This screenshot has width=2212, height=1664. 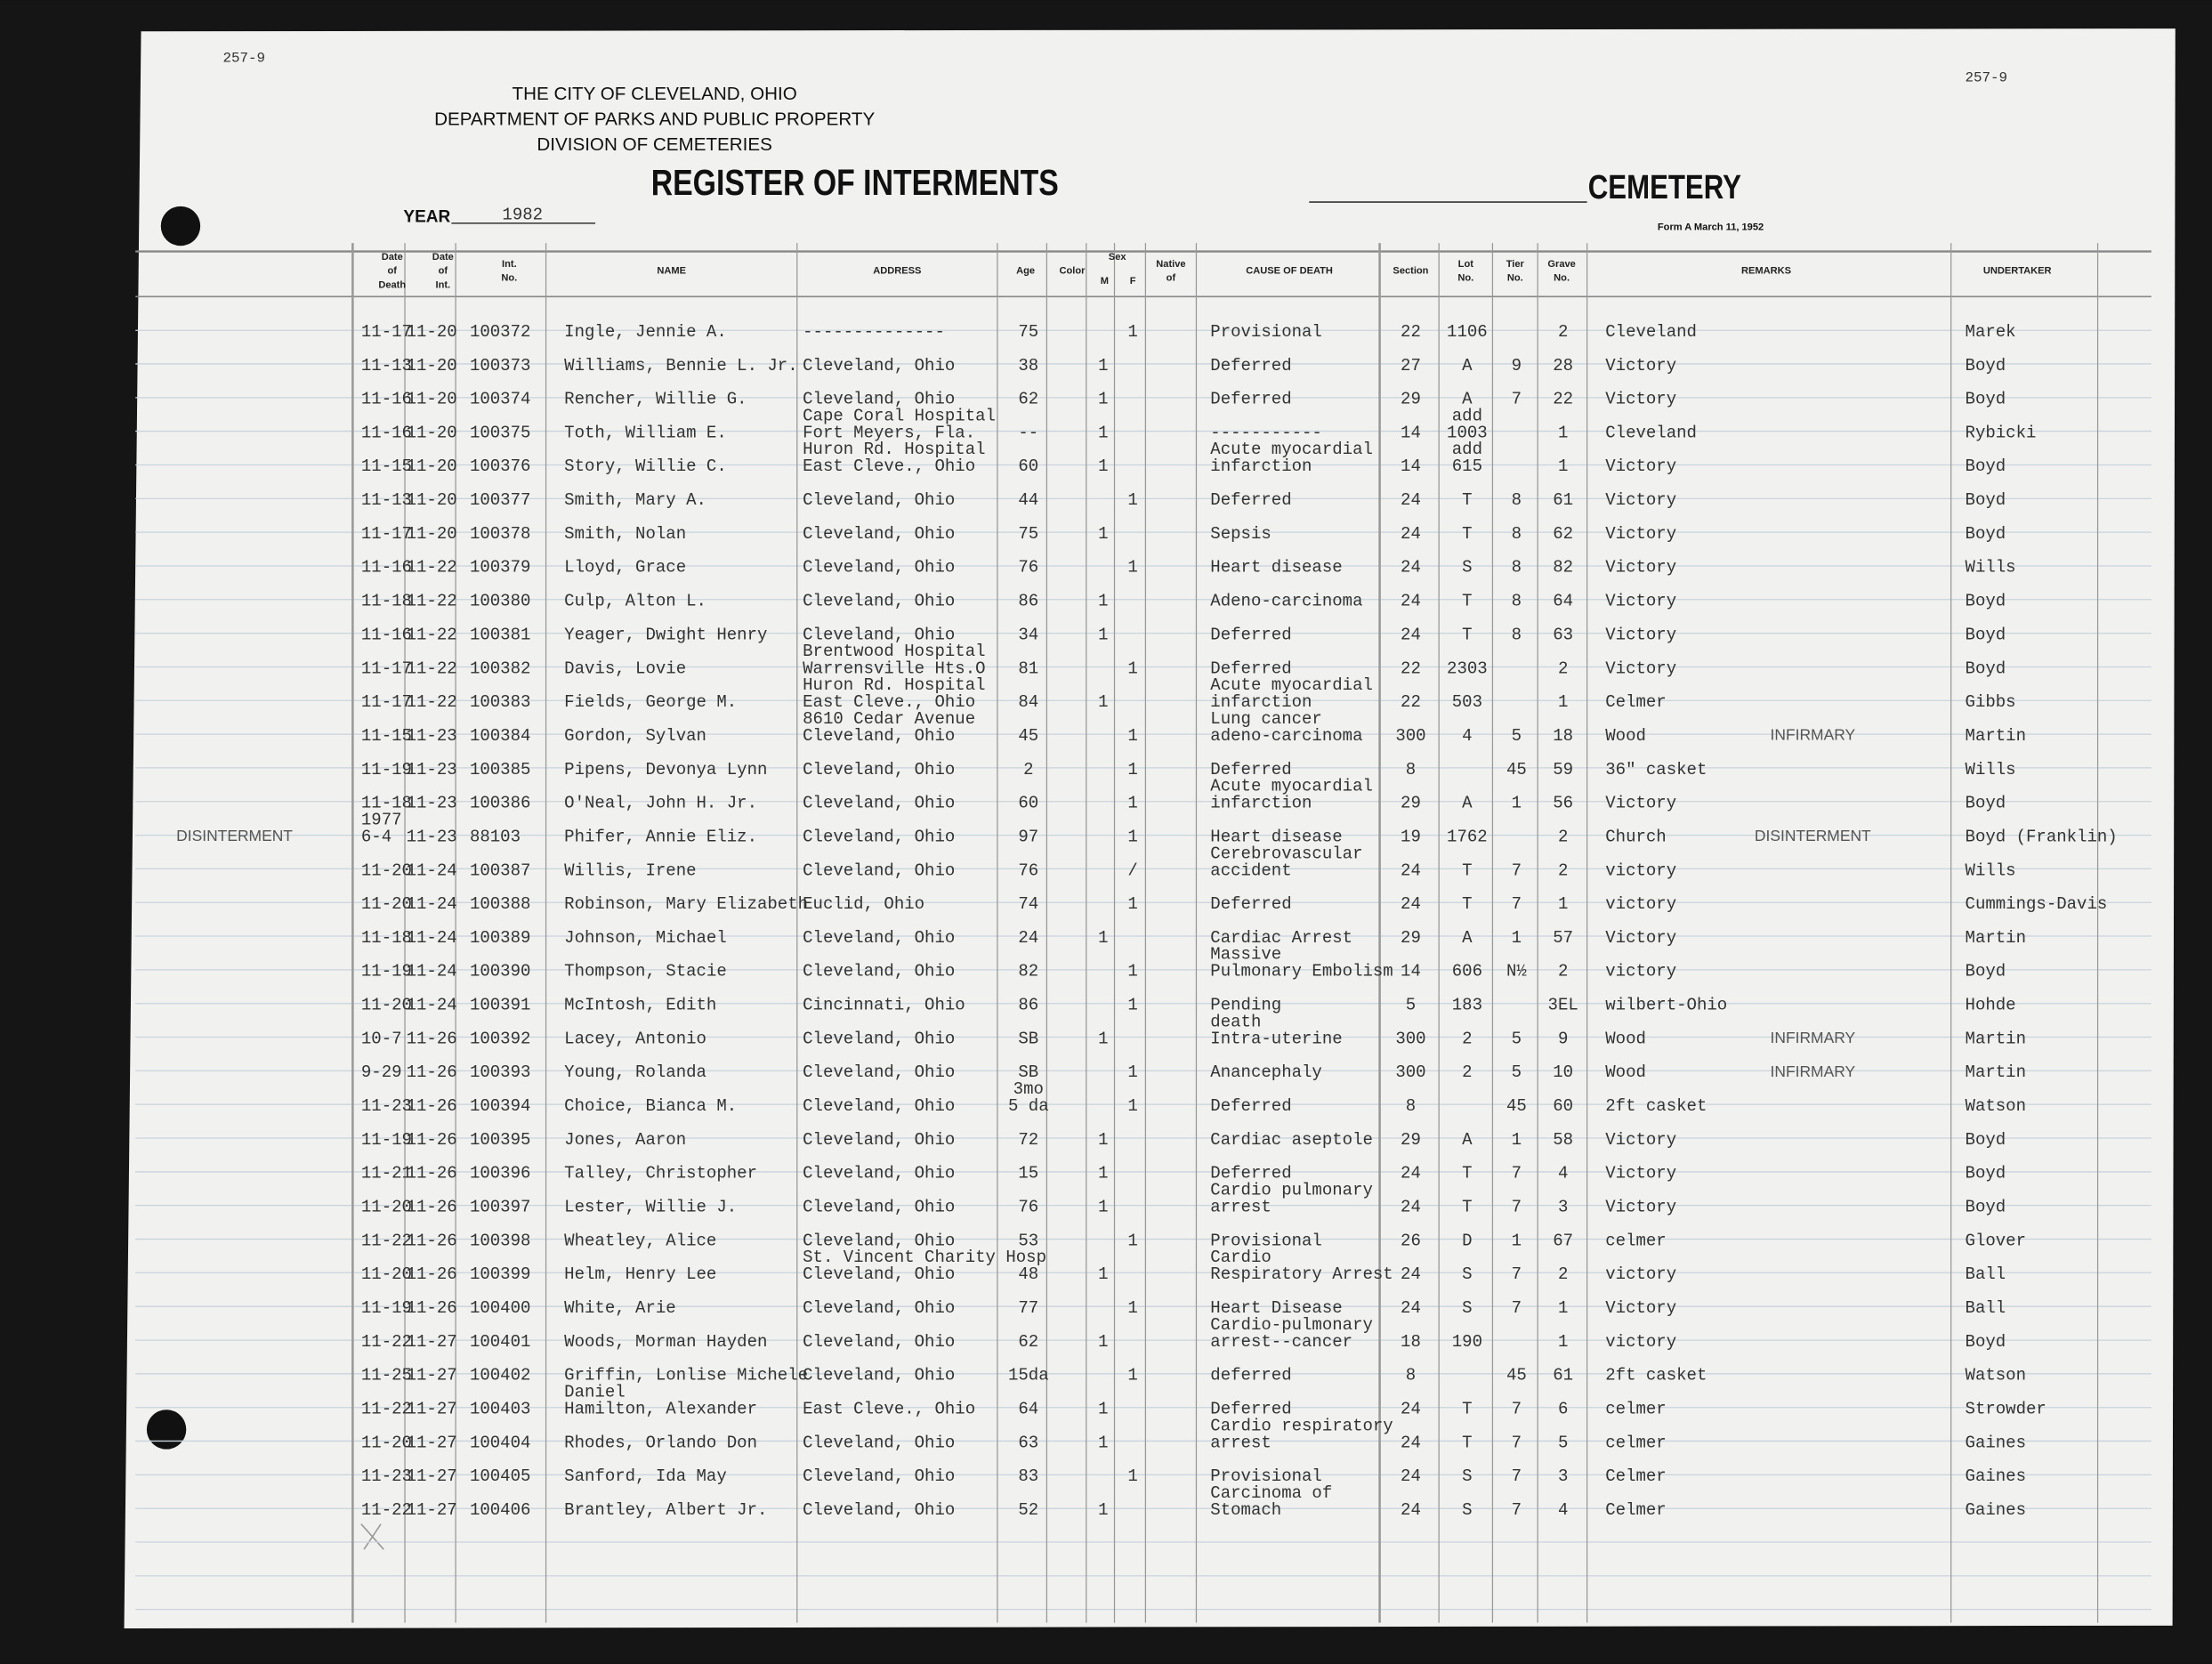 I want to click on section: 300, so click(x=1410, y=1038).